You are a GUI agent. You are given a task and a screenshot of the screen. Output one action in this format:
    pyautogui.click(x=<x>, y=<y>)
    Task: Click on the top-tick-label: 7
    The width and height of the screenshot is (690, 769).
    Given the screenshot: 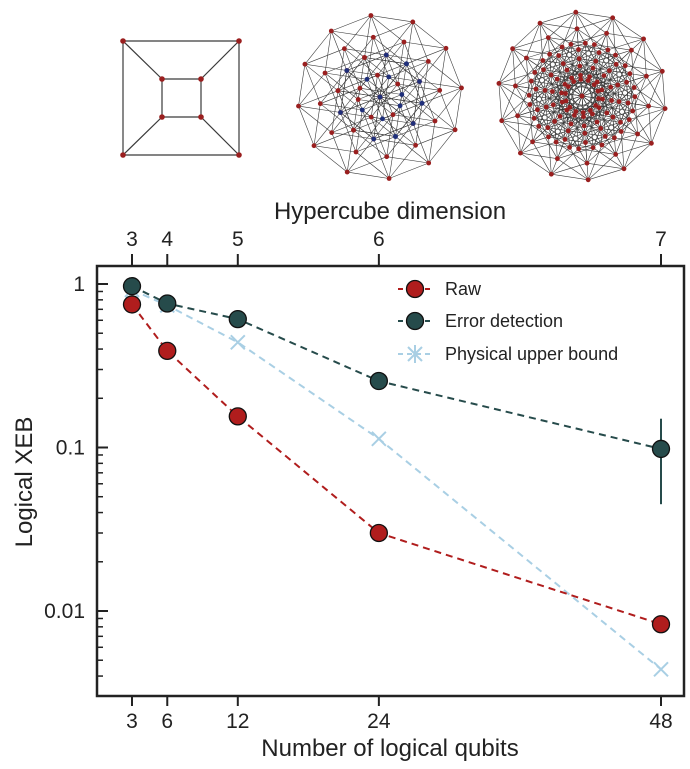 What is the action you would take?
    pyautogui.click(x=661, y=239)
    